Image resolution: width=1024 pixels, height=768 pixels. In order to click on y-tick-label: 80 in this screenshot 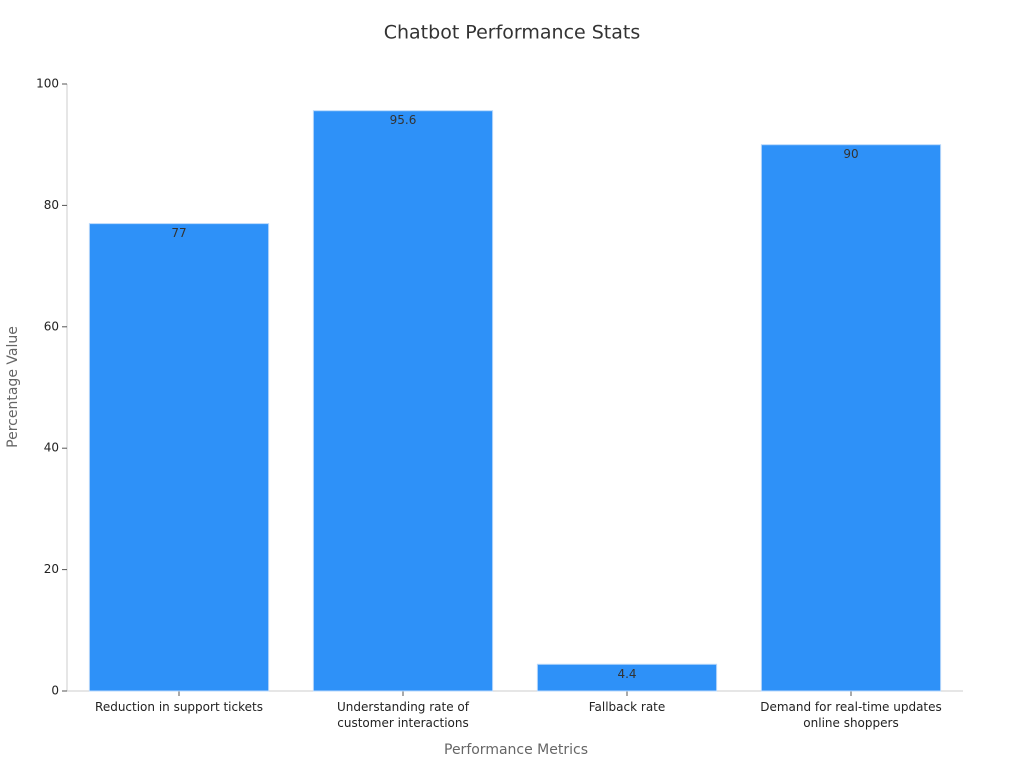, I will do `click(51, 205)`.